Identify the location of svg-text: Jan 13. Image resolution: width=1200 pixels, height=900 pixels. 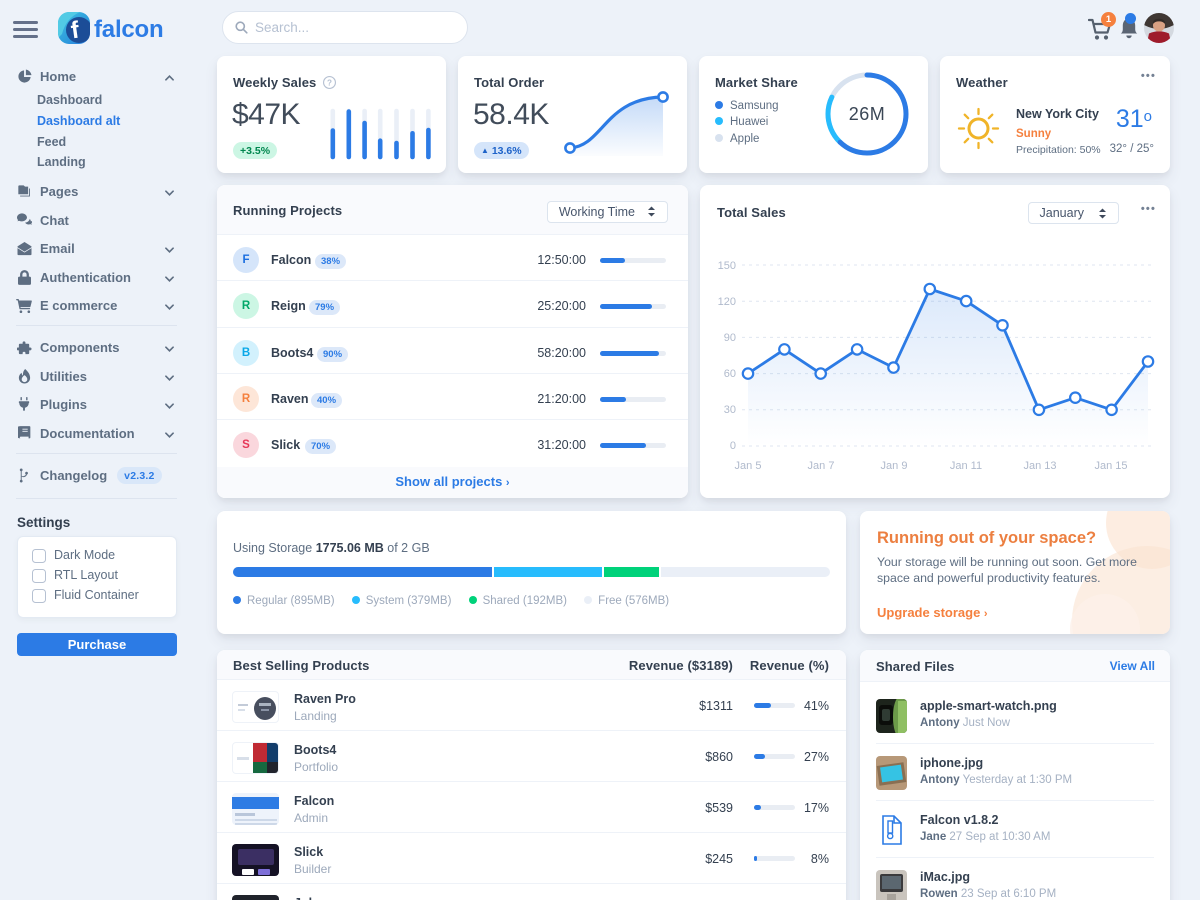
(1039, 466).